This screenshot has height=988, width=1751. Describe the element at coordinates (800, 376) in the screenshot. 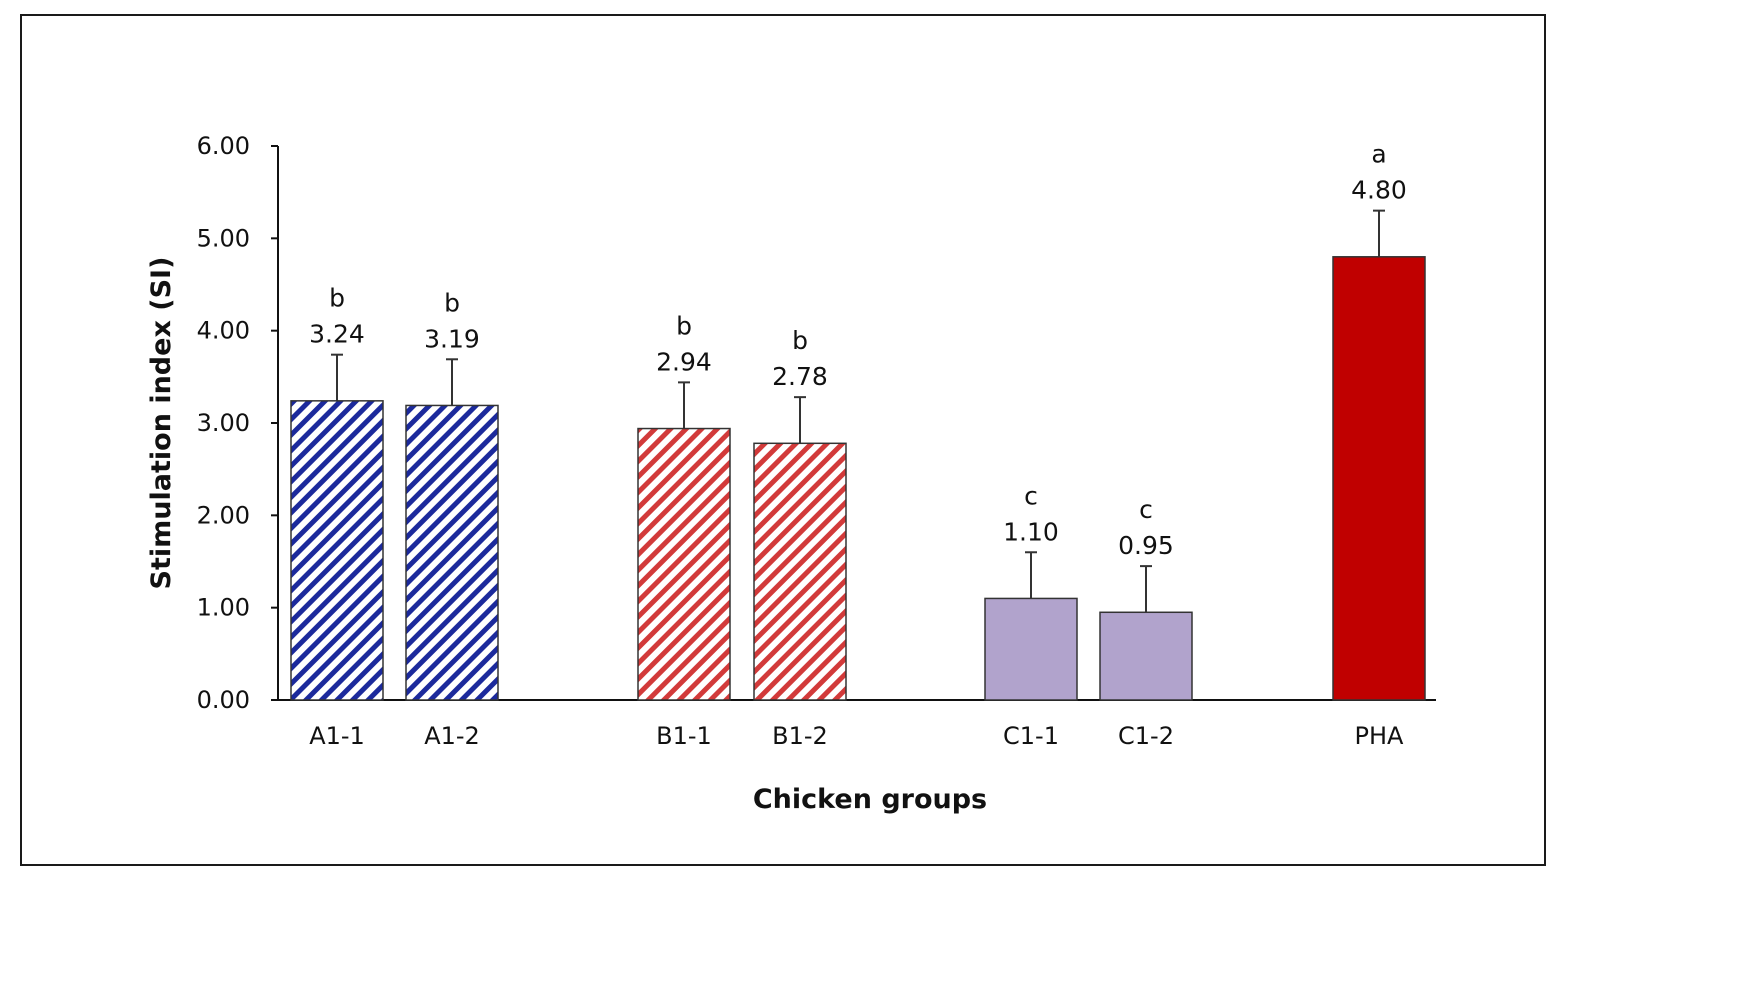

I see `data-label: 2.78` at that location.